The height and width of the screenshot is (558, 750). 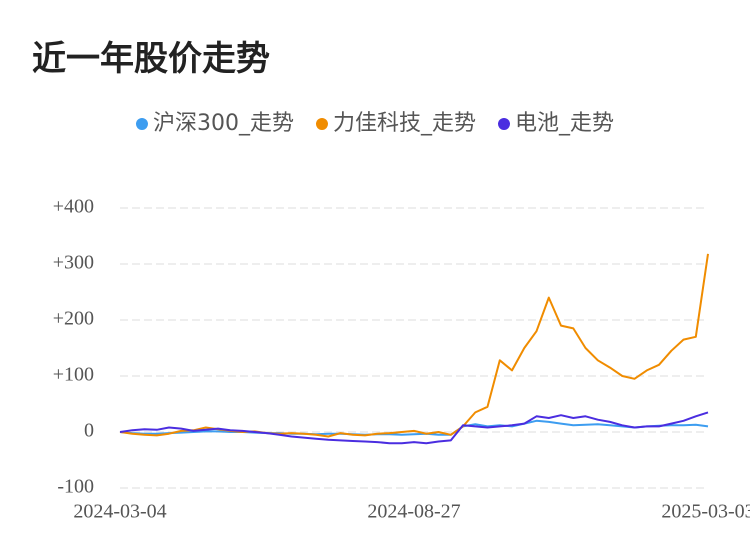 I want to click on legend-label: 力佳科技_走势, so click(x=404, y=123).